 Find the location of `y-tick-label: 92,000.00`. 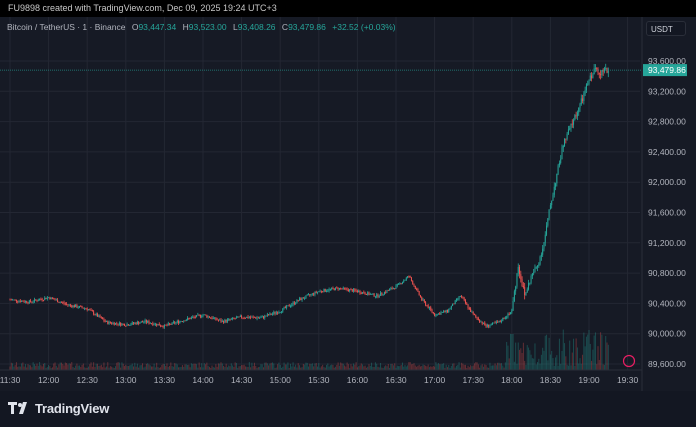

y-tick-label: 92,000.00 is located at coordinates (667, 182).